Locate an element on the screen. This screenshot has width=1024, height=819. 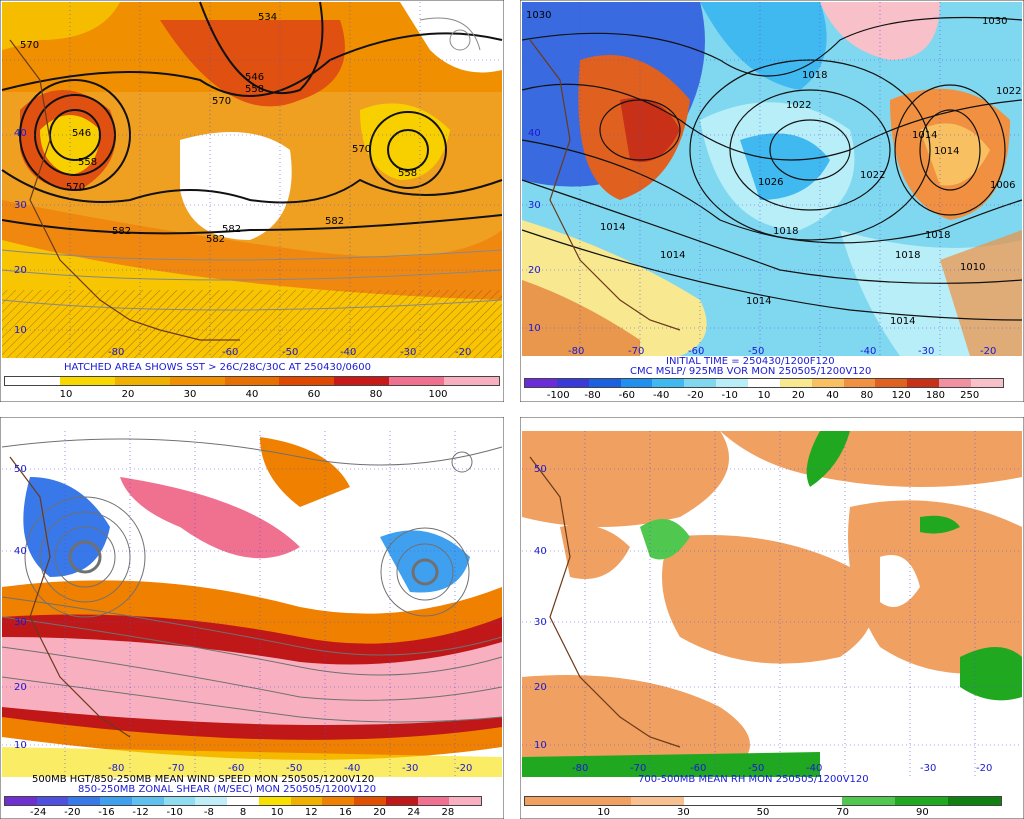
colorbar-tick-label: 100 is located at coordinates (438, 394).